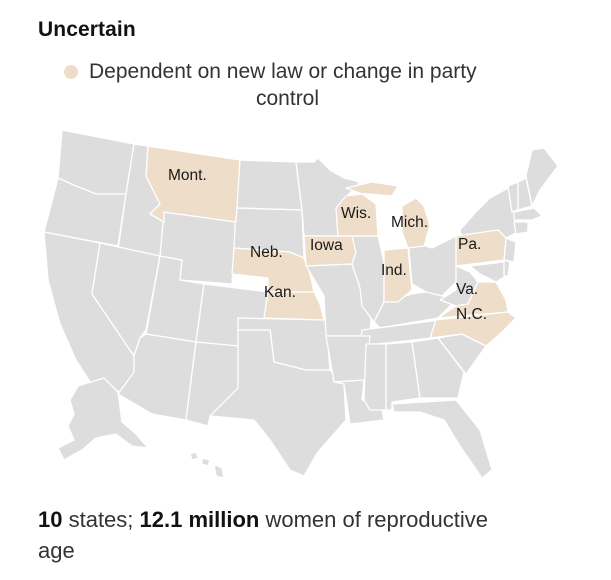  I want to click on state-hawaii, so click(207, 465).